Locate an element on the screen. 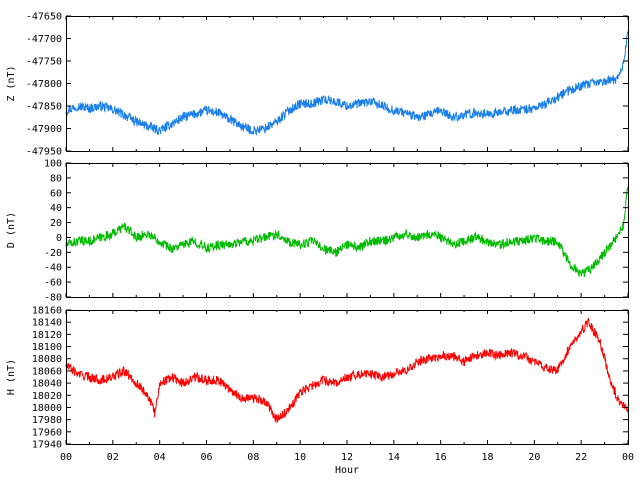 The width and height of the screenshot is (640, 485). x-axis-label: Hour is located at coordinates (347, 470).